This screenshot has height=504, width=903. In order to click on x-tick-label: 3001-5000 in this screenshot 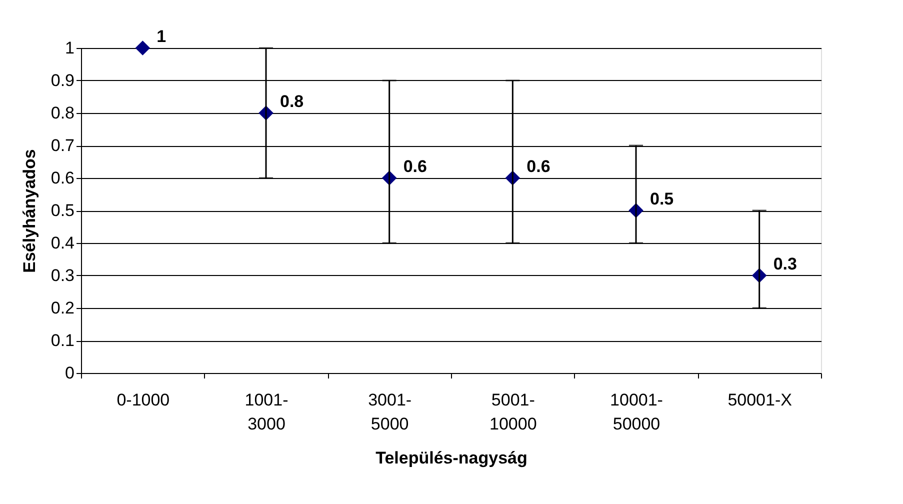, I will do `click(390, 412)`.